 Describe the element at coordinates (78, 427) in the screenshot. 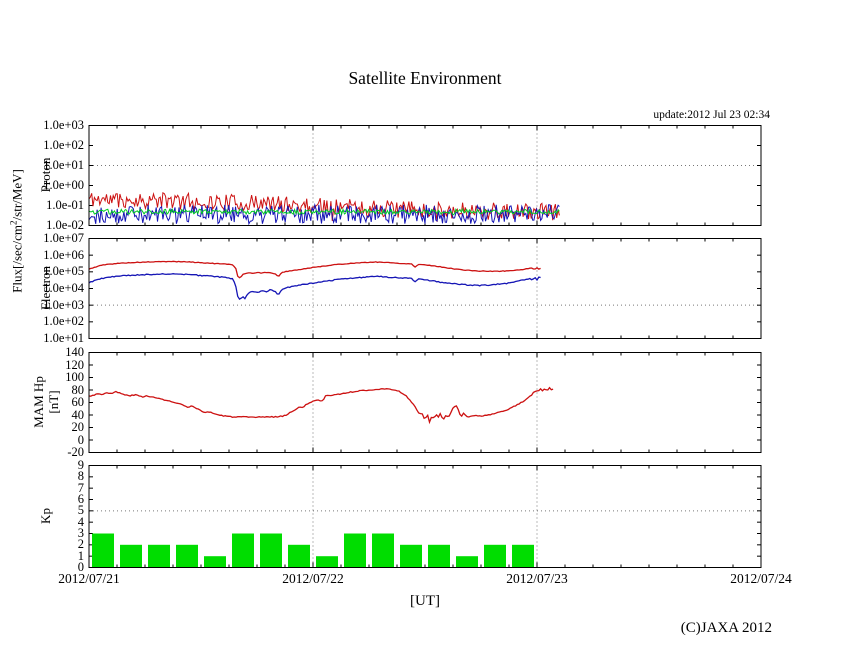

I see `y-tick-label: 20` at that location.